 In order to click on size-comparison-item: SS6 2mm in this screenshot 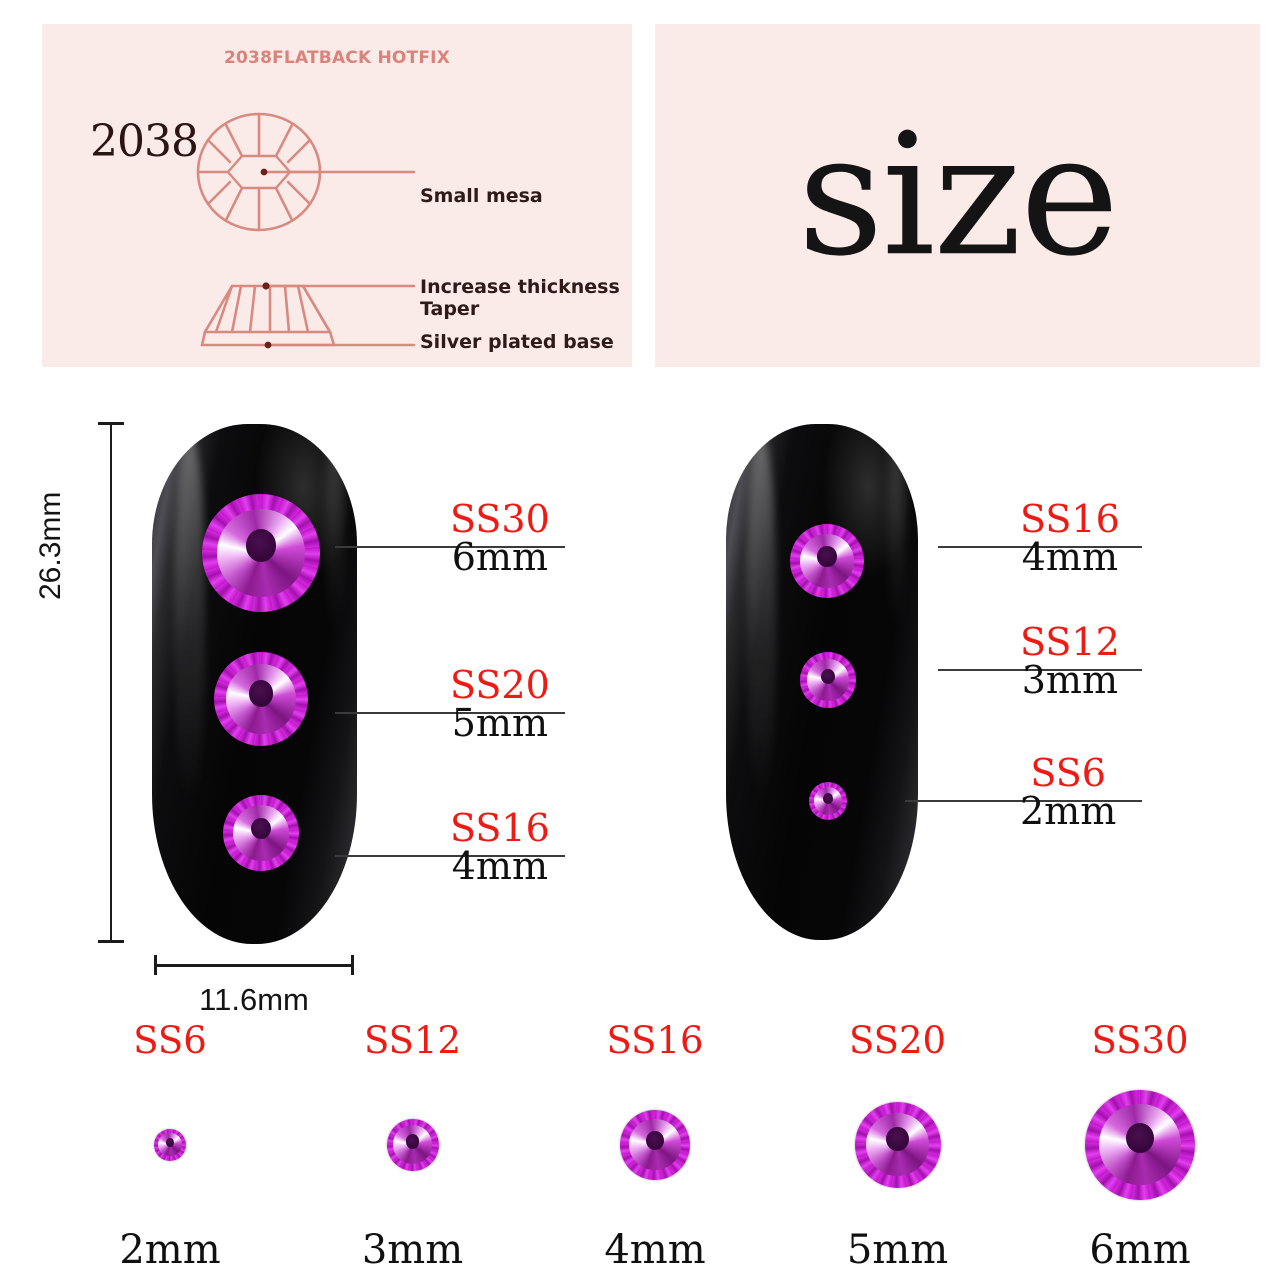, I will do `click(170, 1147)`.